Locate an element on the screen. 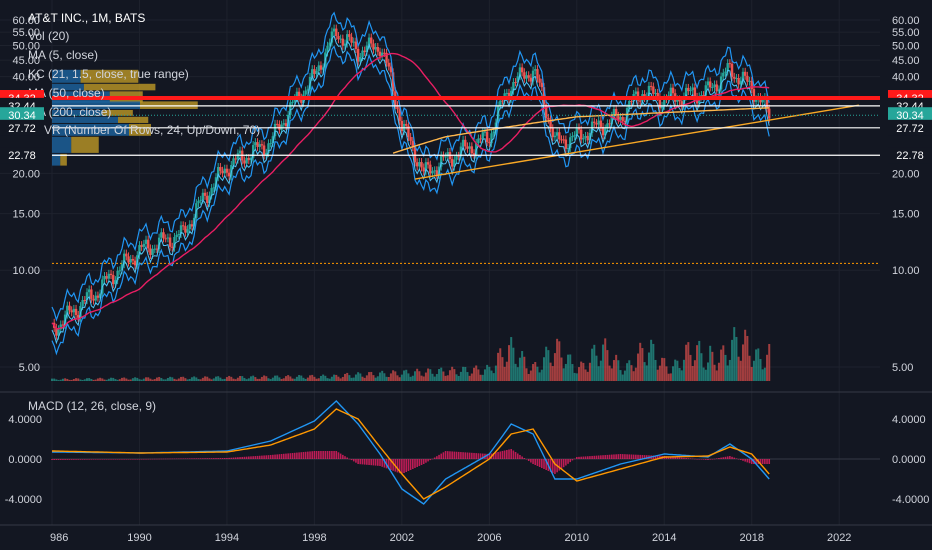  left-tick-label: 45.00 is located at coordinates (26, 61).